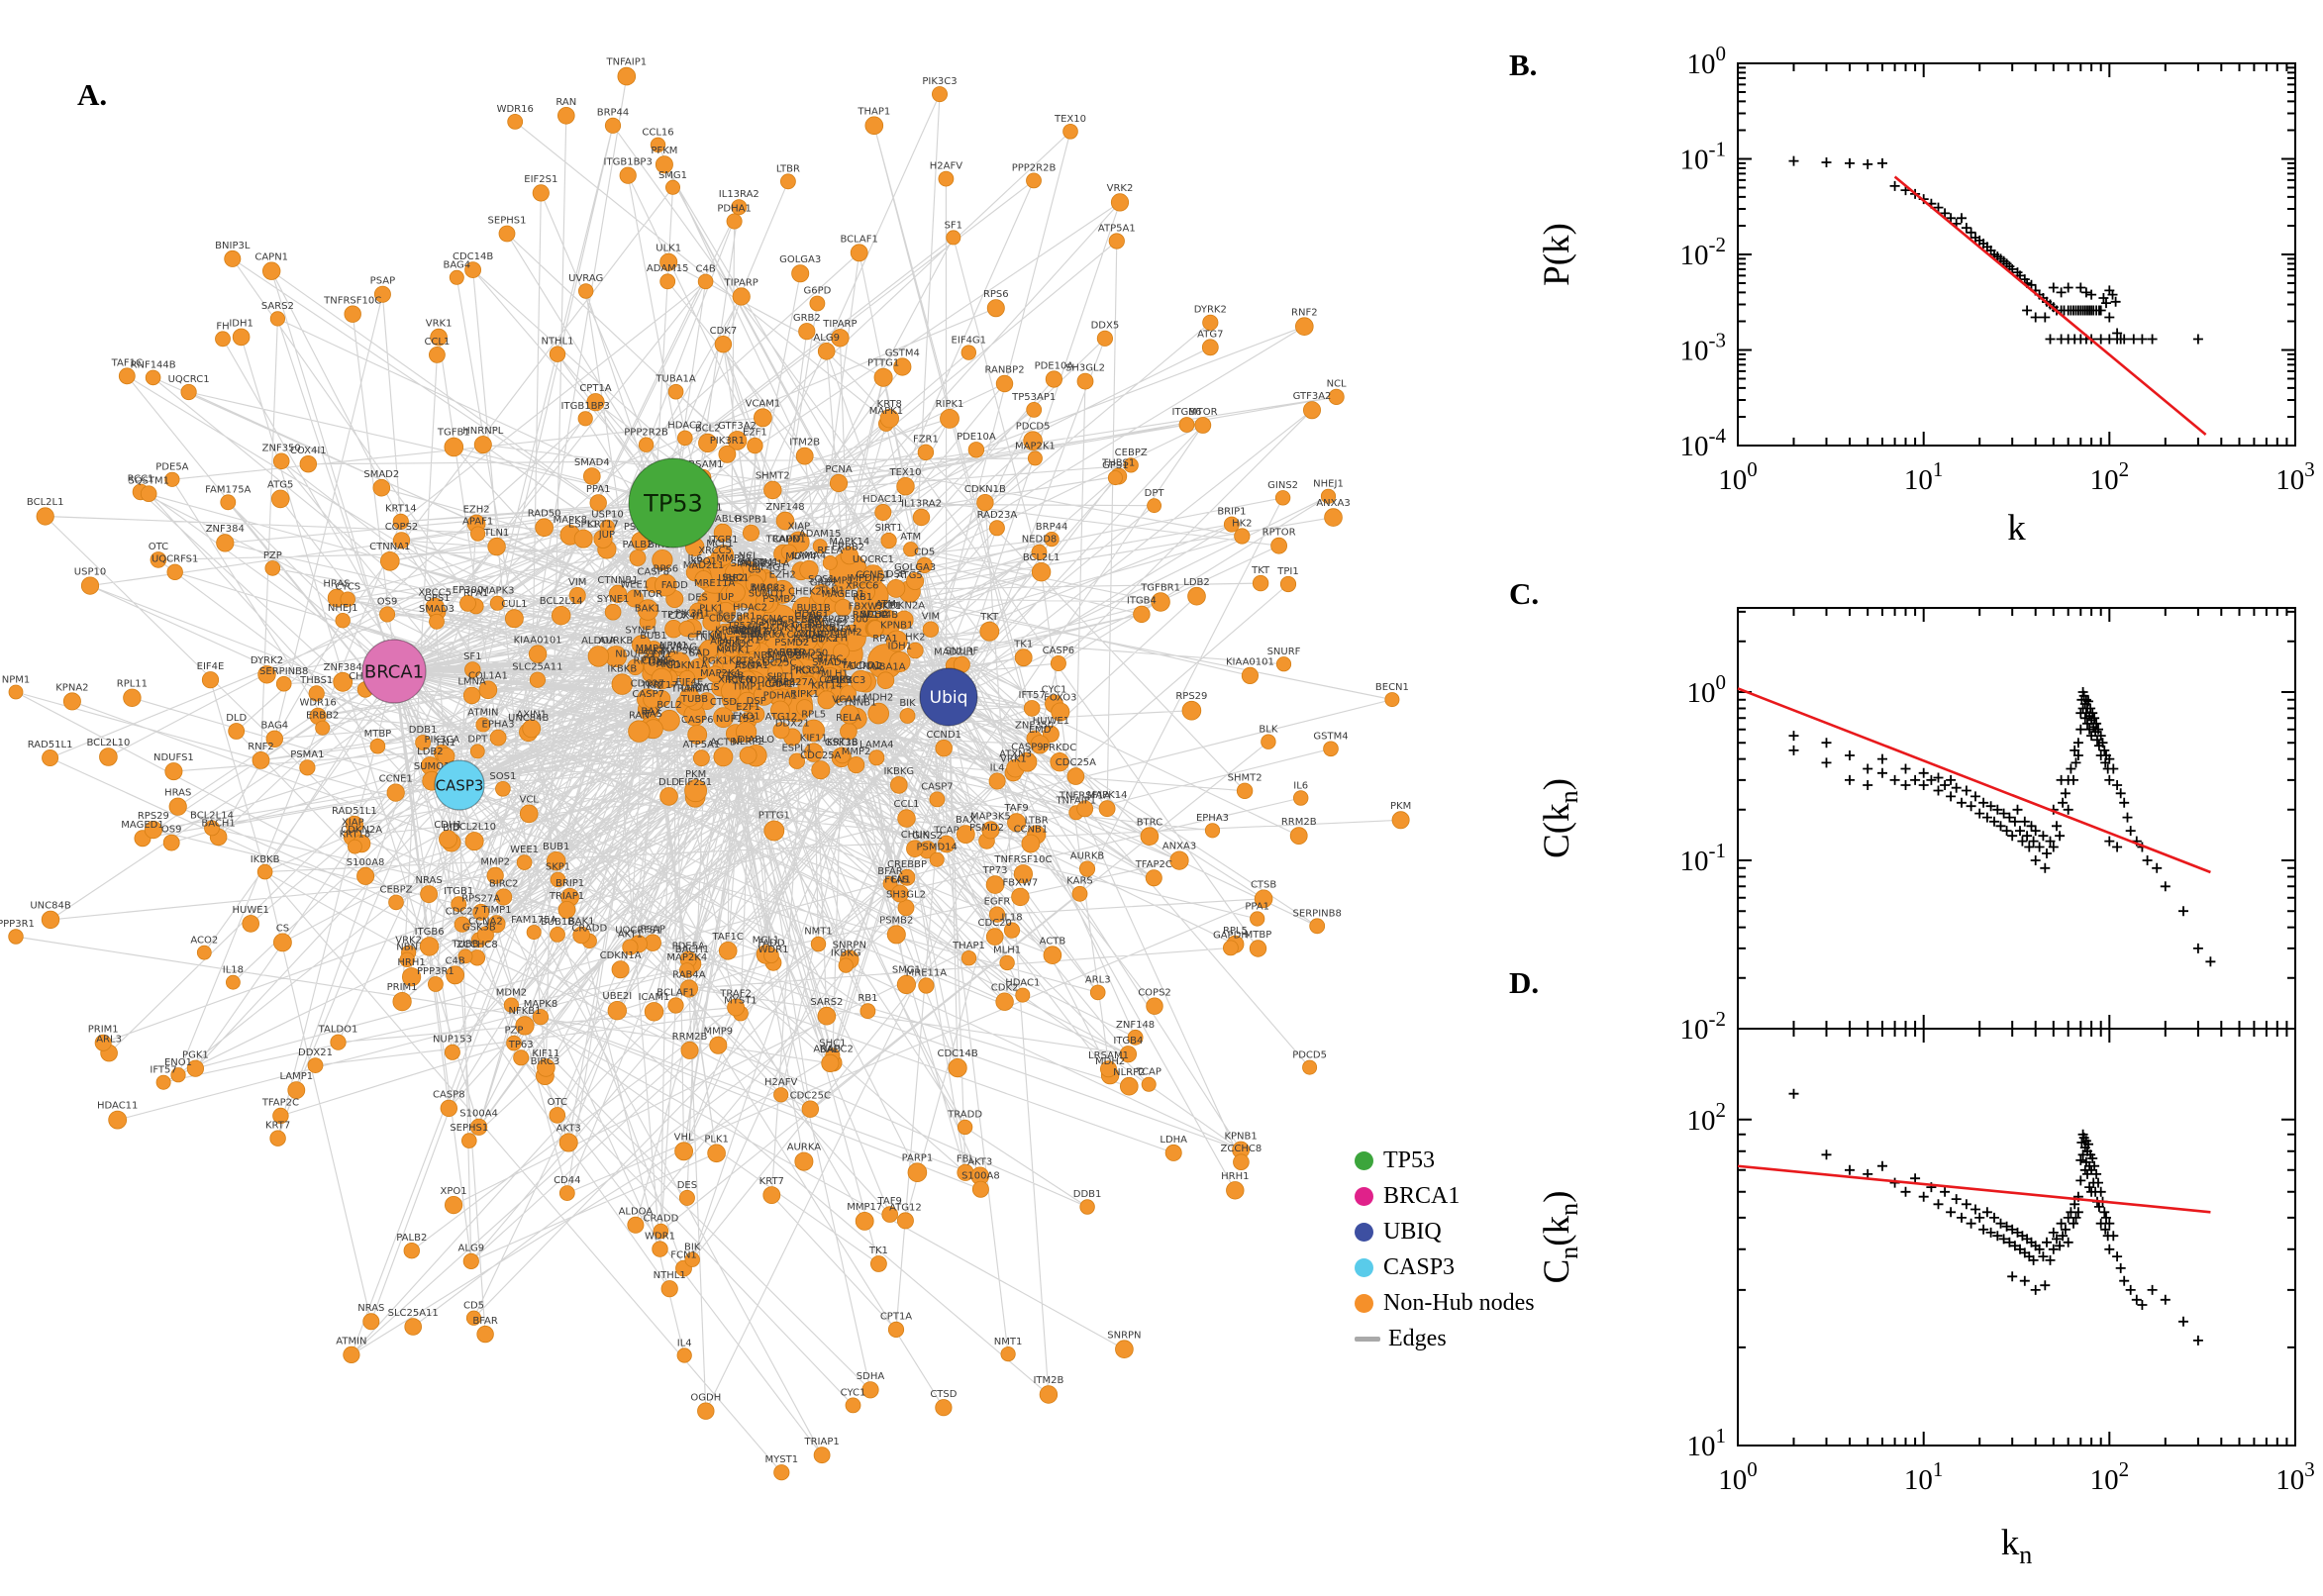 This screenshot has height=1596, width=2323. I want to click on gene-label: UVRAG, so click(586, 278).